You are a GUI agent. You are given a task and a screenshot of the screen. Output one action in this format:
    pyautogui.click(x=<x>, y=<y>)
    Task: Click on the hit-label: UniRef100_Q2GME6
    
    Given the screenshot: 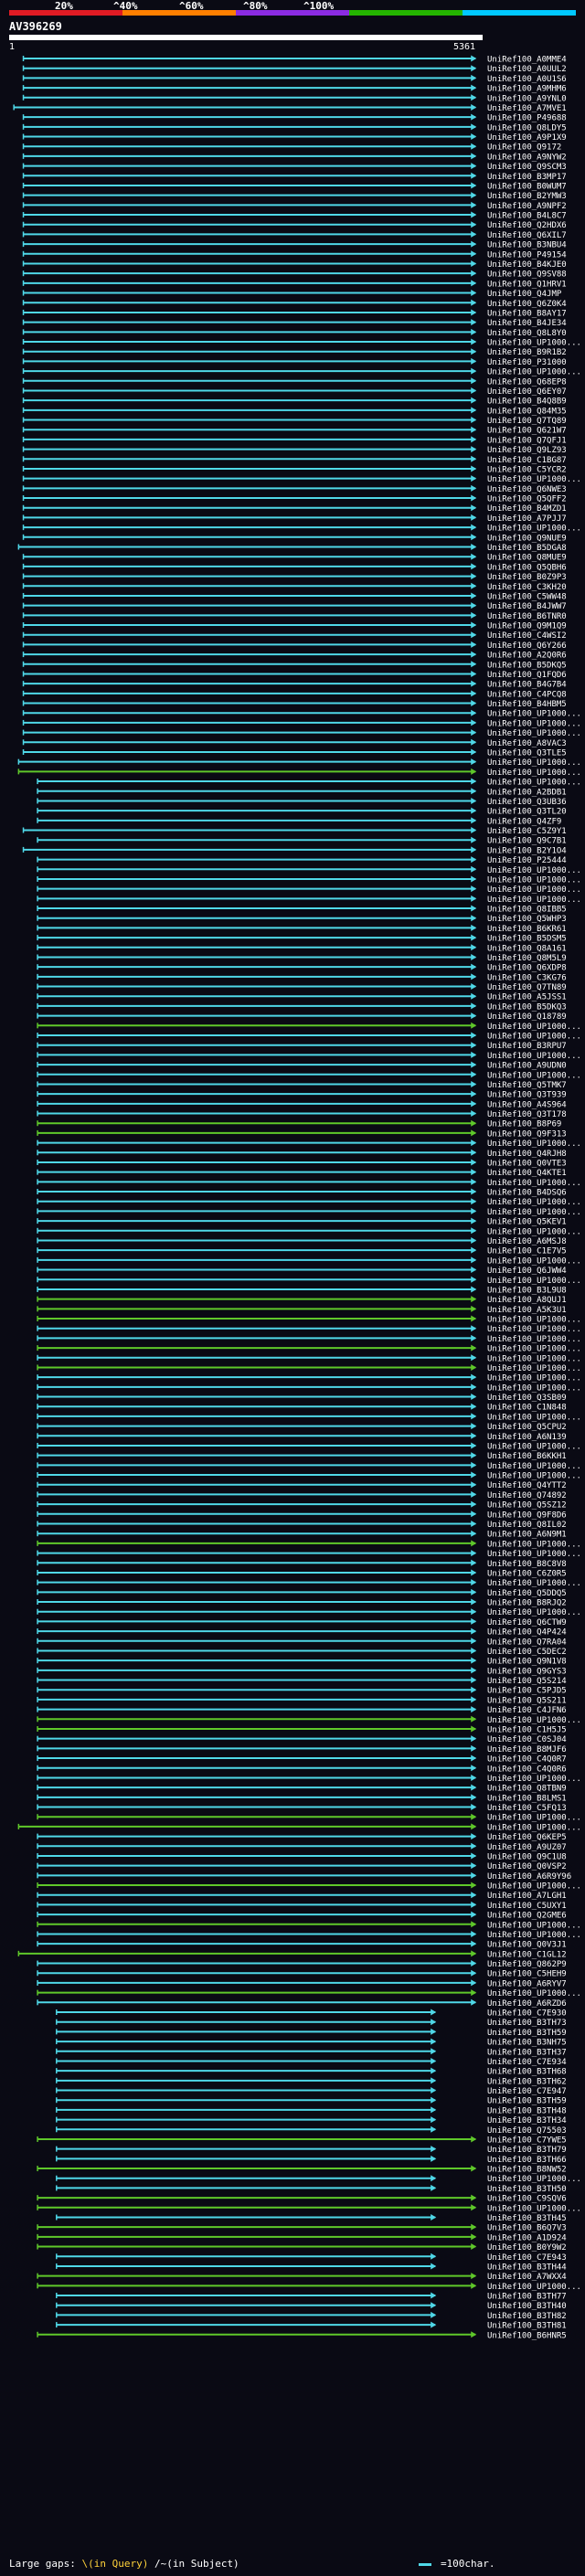 What is the action you would take?
    pyautogui.click(x=527, y=1916)
    